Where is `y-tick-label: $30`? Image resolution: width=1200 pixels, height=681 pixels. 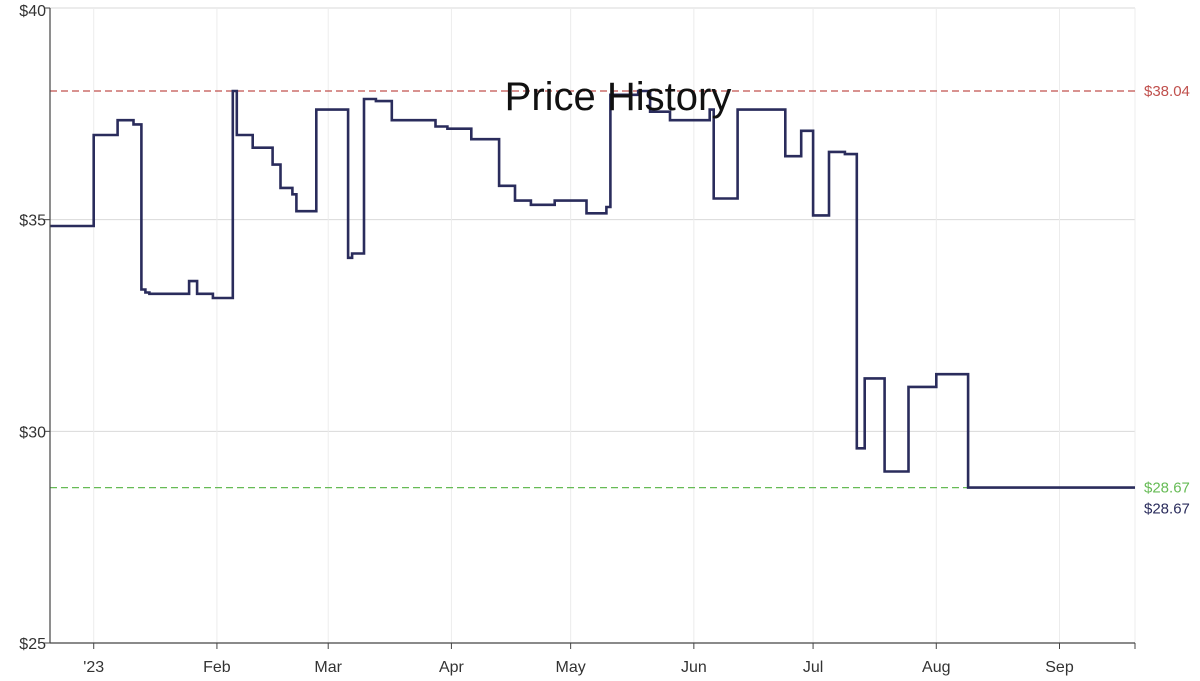 y-tick-label: $30 is located at coordinates (32, 432).